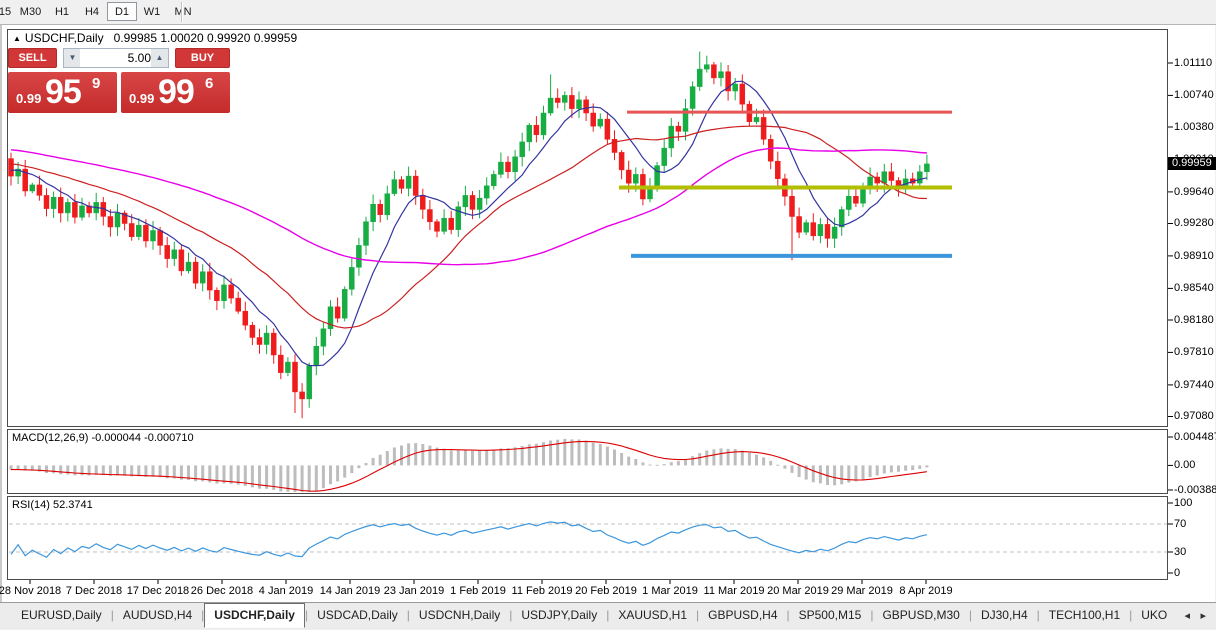 This screenshot has width=1216, height=630. I want to click on tab-uko: UKO, so click(1154, 615).